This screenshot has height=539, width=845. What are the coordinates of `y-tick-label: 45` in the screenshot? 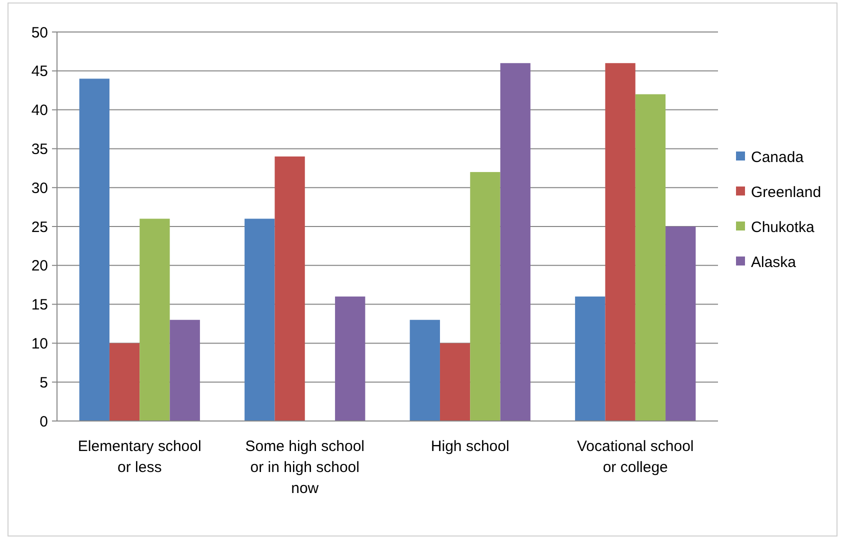 It's located at (39, 71).